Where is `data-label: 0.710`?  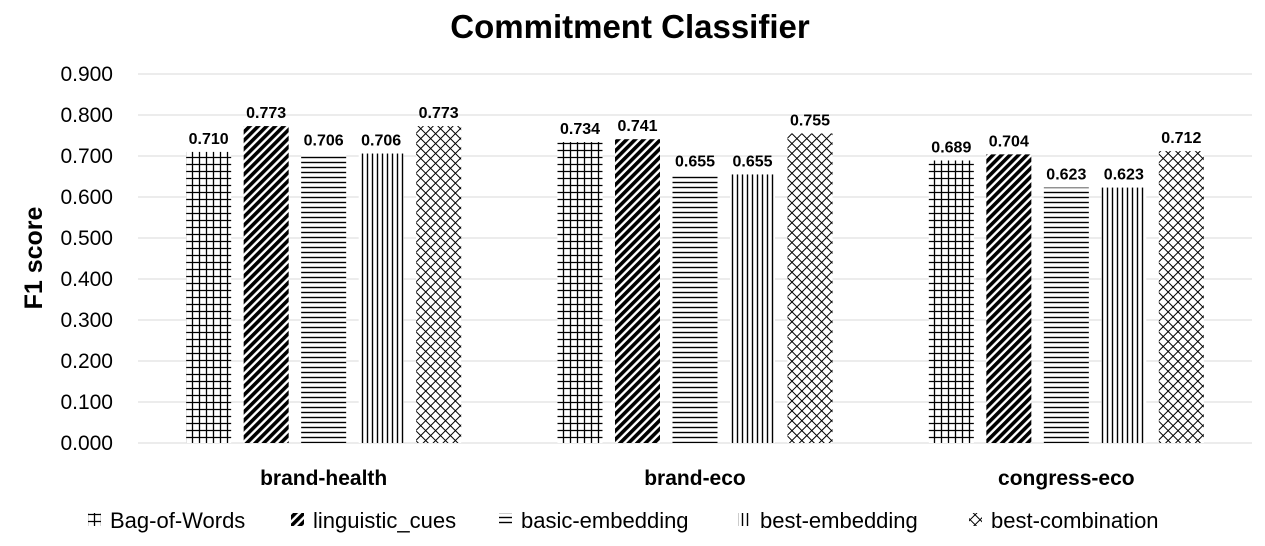 data-label: 0.710 is located at coordinates (209, 139).